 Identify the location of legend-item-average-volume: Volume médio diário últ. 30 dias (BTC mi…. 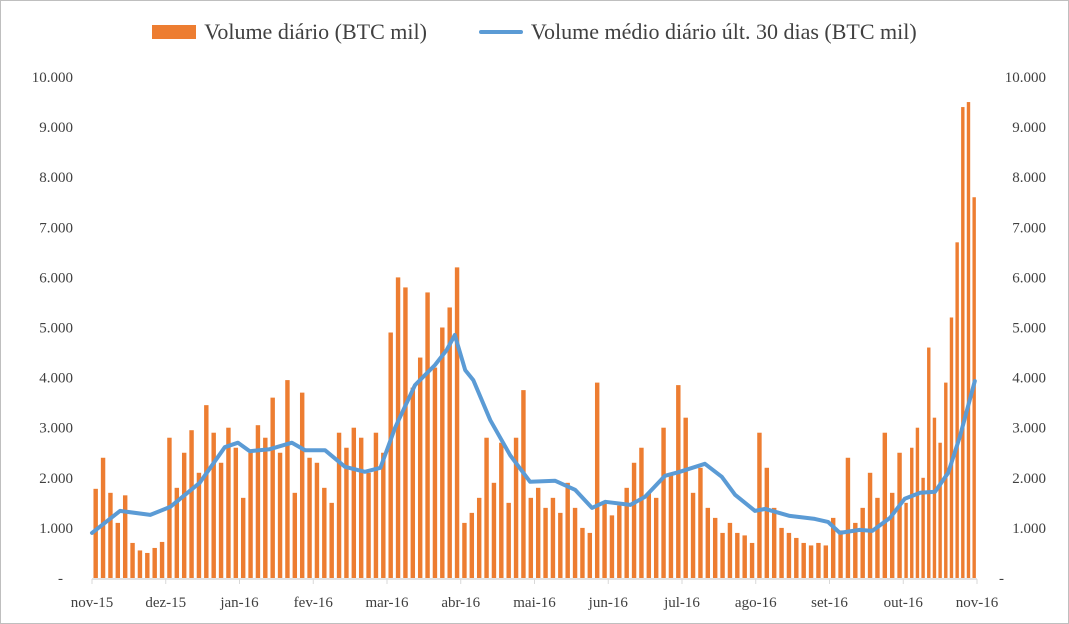
(697, 32).